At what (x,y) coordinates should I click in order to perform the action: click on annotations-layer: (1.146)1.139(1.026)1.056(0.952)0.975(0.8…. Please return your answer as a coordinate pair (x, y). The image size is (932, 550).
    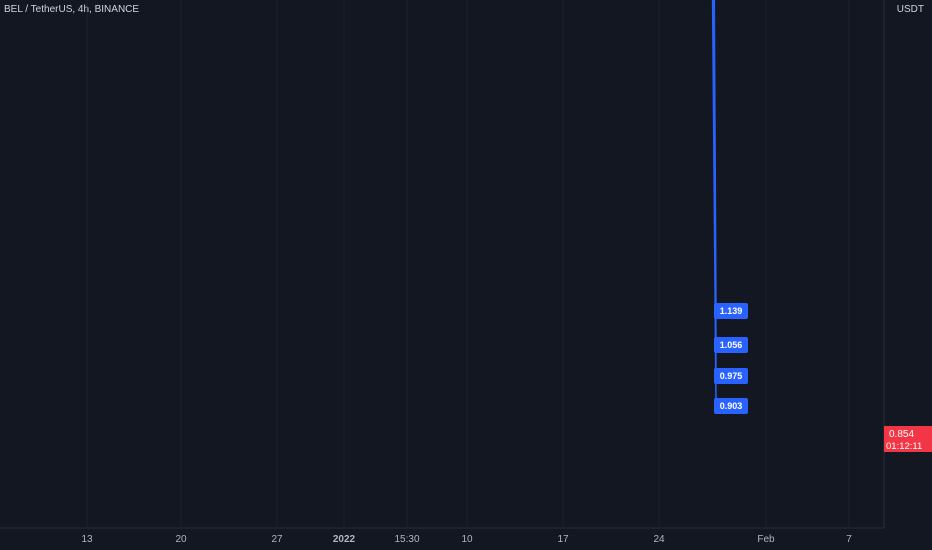
    Looking at the image, I should click on (729, 207).